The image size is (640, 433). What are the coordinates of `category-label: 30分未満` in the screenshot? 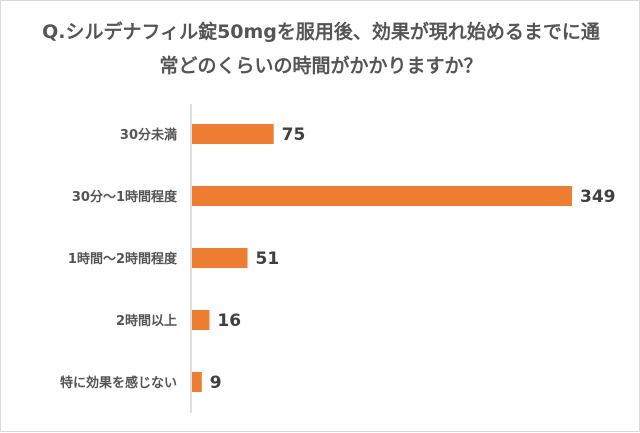 It's located at (148, 135).